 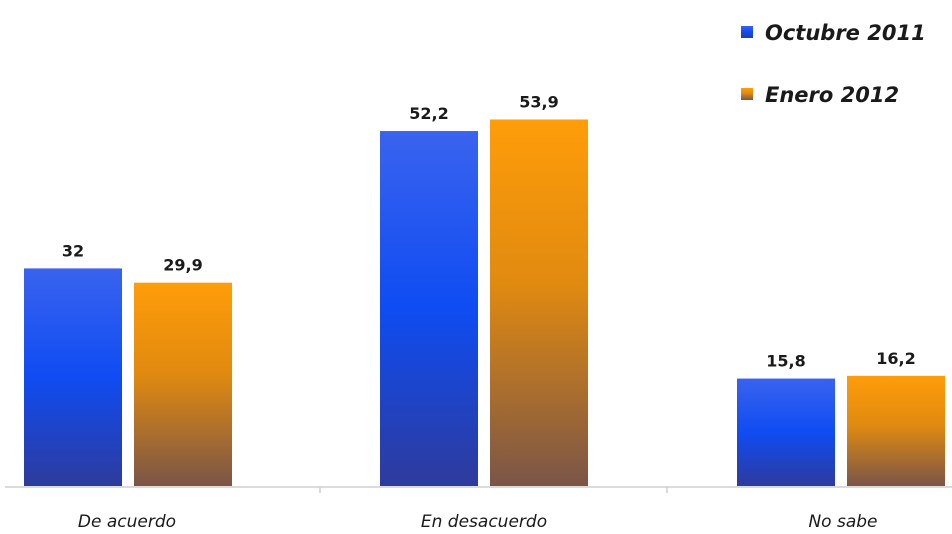 I want to click on x-axis-ticks, so click(x=493, y=490).